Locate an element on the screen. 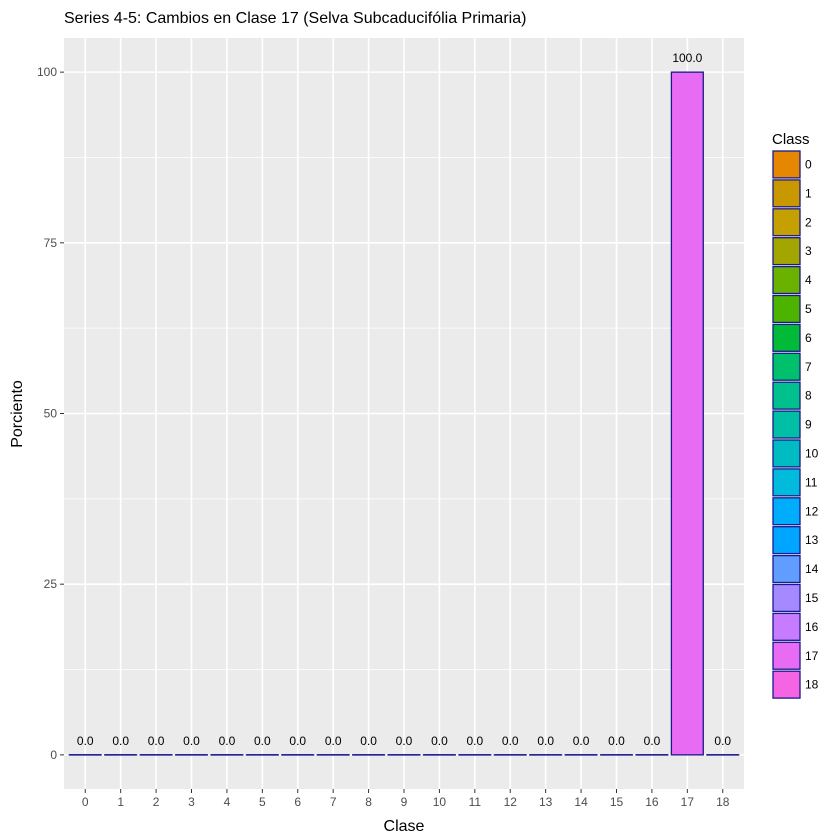 This screenshot has height=840, width=840. x-tick-label: 16 is located at coordinates (652, 802).